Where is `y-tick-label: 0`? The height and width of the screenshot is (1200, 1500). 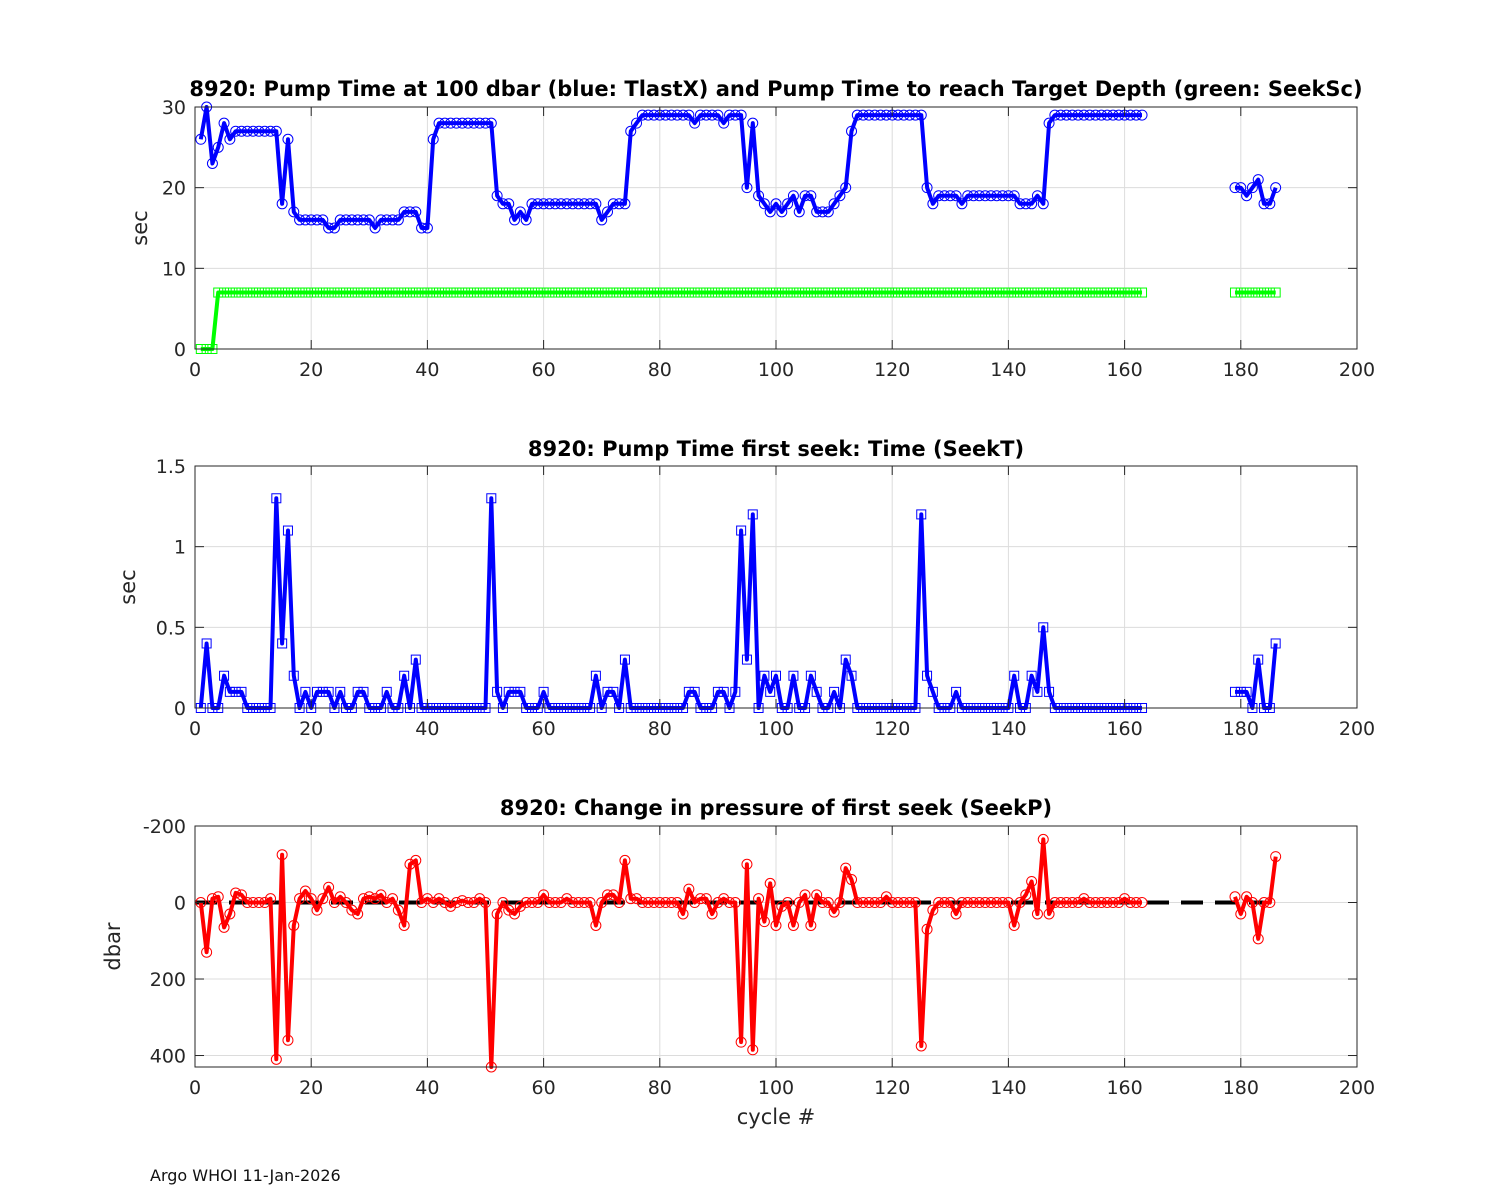
y-tick-label: 0 is located at coordinates (180, 709).